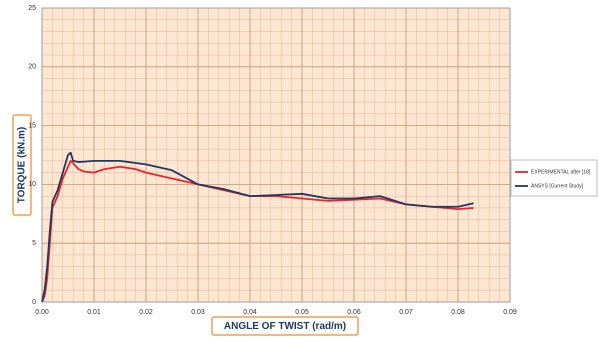 Image resolution: width=599 pixels, height=343 pixels. What do you see at coordinates (250, 312) in the screenshot?
I see `x-tick-label: 0.04` at bounding box center [250, 312].